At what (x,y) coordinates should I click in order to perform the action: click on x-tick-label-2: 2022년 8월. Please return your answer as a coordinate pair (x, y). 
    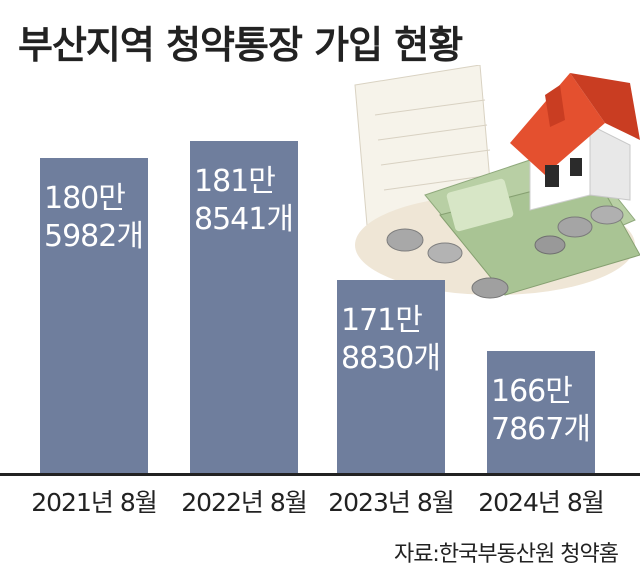
    Looking at the image, I should click on (244, 502).